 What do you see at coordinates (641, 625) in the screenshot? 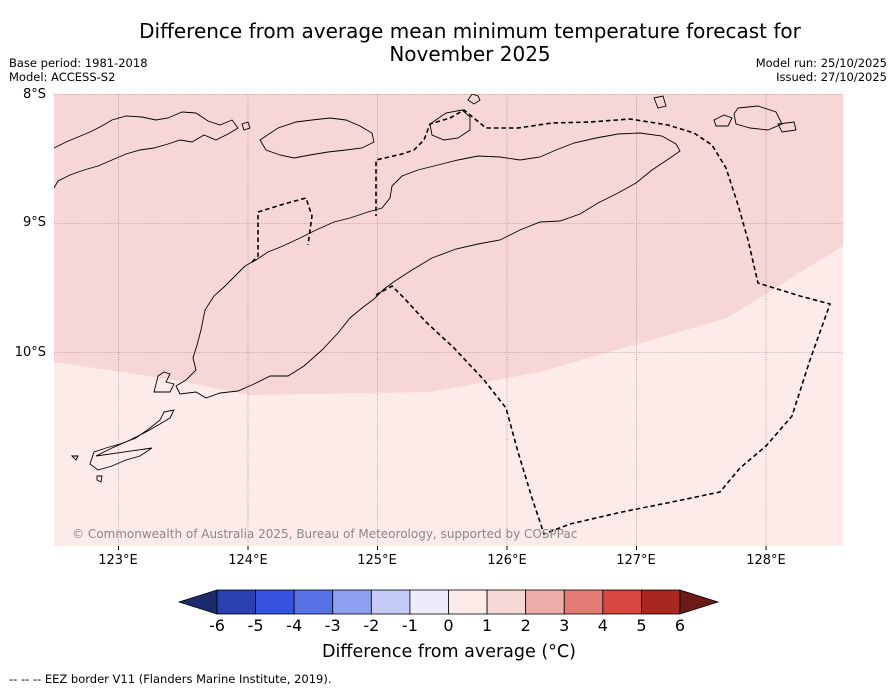
I see `colorbar-tick-label: 5` at bounding box center [641, 625].